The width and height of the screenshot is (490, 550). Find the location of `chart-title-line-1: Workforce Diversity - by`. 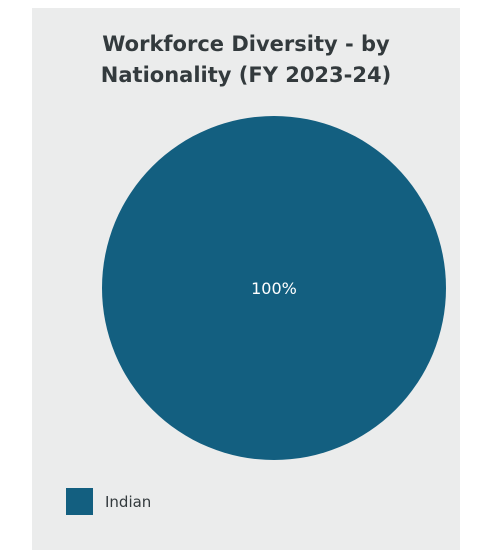

chart-title-line-1: Workforce Diversity - by is located at coordinates (246, 44).